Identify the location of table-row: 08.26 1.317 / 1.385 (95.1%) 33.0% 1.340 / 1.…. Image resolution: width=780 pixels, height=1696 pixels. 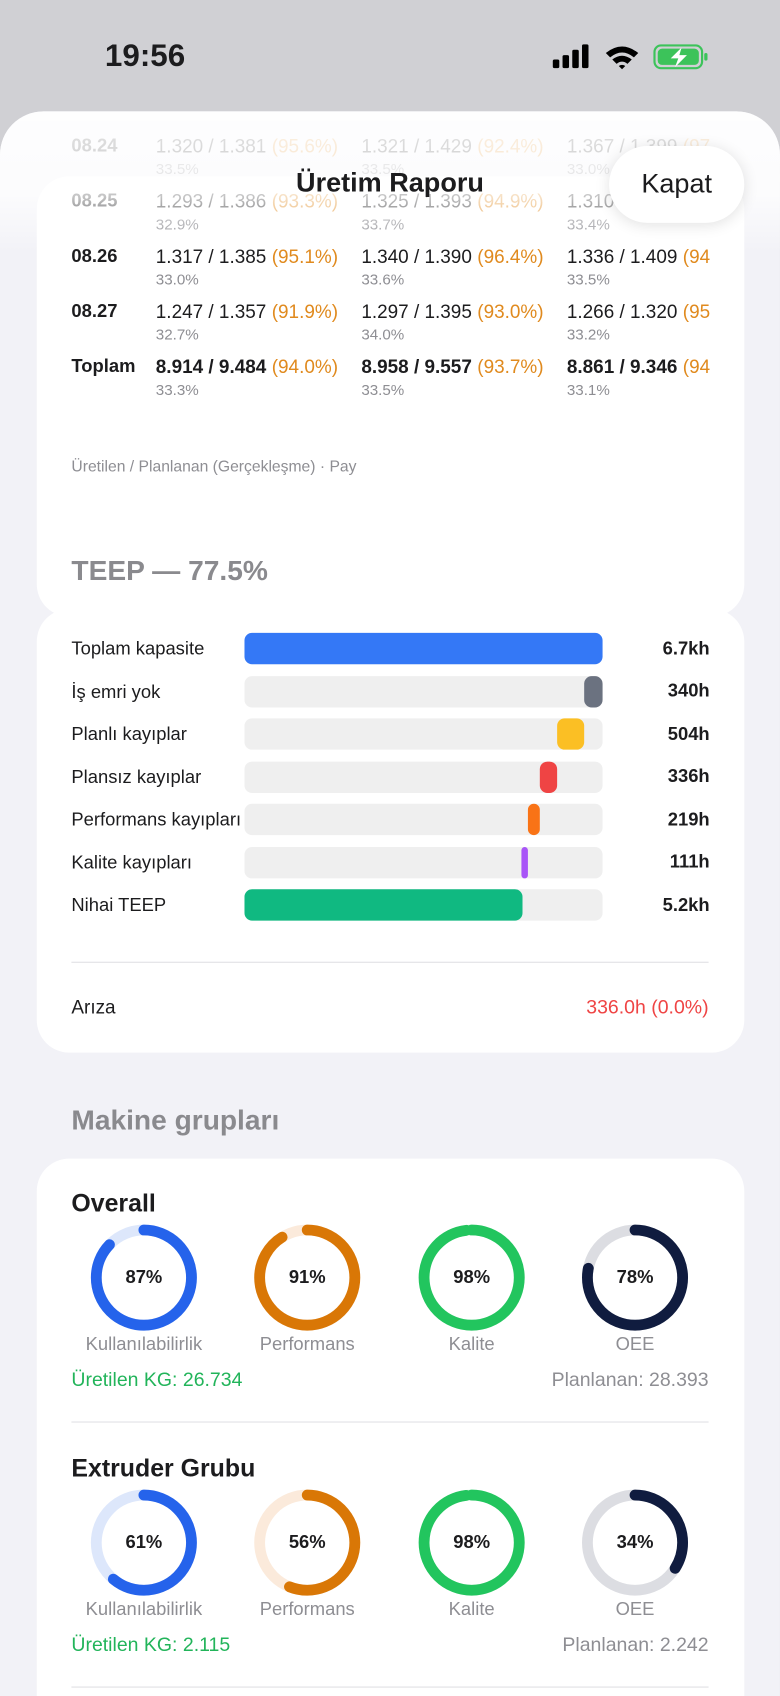
(390, 271).